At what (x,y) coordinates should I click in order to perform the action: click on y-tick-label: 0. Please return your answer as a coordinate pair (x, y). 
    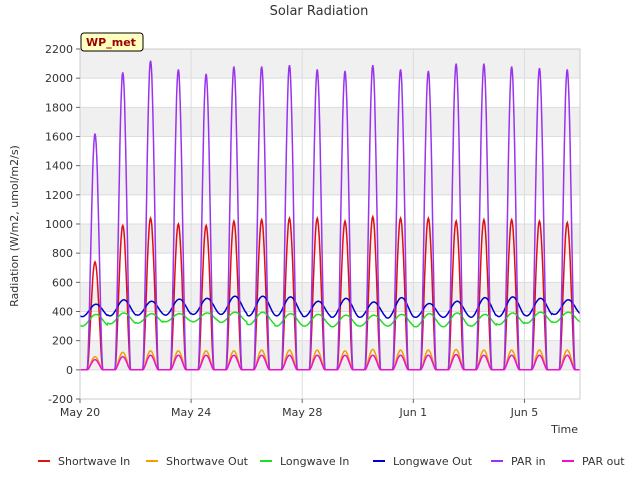
    Looking at the image, I should click on (69, 370).